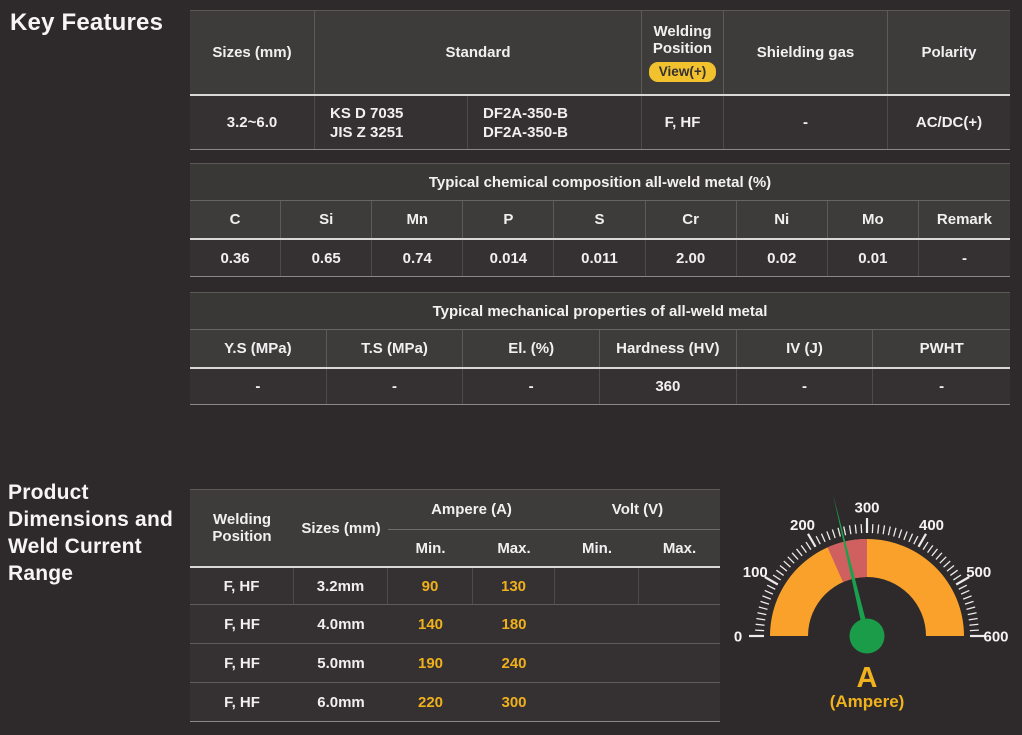 The height and width of the screenshot is (735, 1022). I want to click on svg-text: 300, so click(866, 508).